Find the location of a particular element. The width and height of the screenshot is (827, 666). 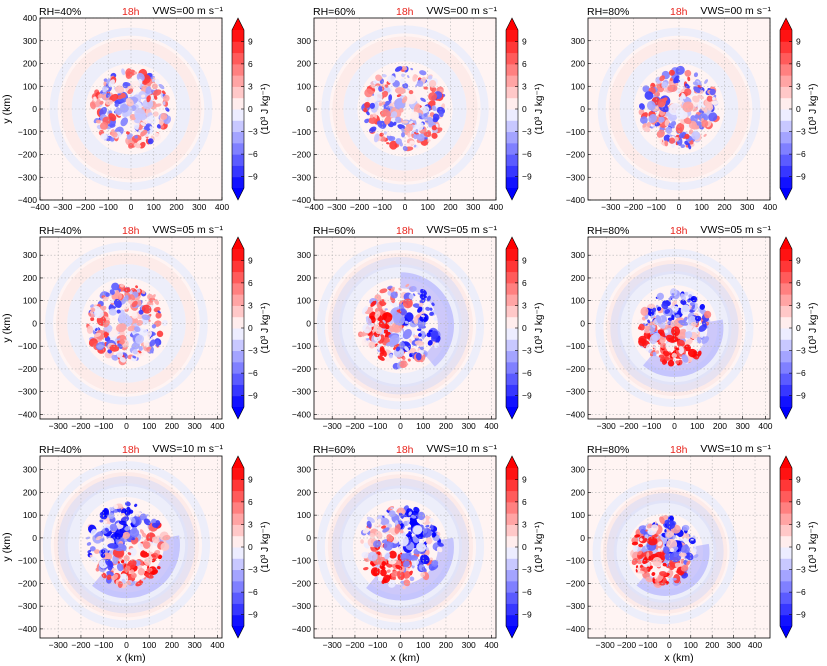

tick-label-y: −400 is located at coordinates (301, 414).